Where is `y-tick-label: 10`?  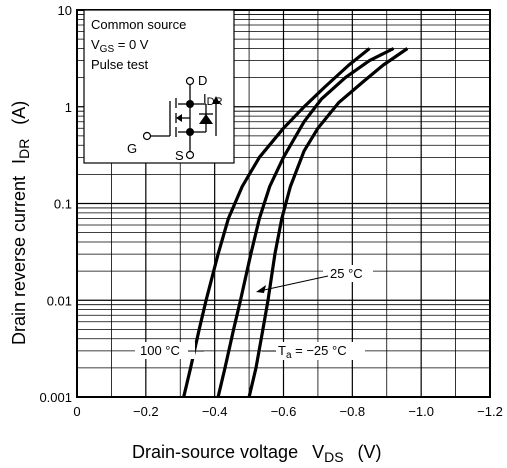 y-tick-label: 10 is located at coordinates (65, 10).